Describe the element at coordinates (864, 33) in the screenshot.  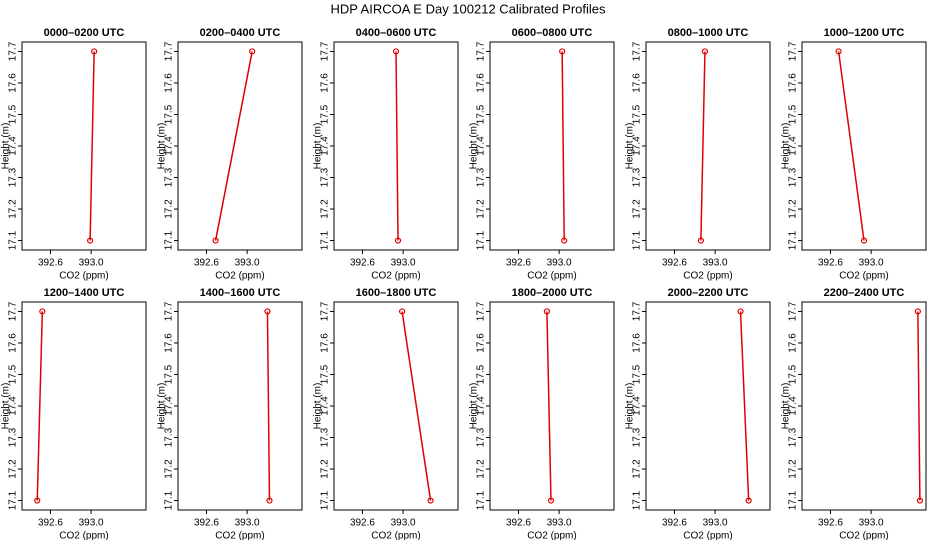
I see `panel-title: 1000–1200 UTC` at that location.